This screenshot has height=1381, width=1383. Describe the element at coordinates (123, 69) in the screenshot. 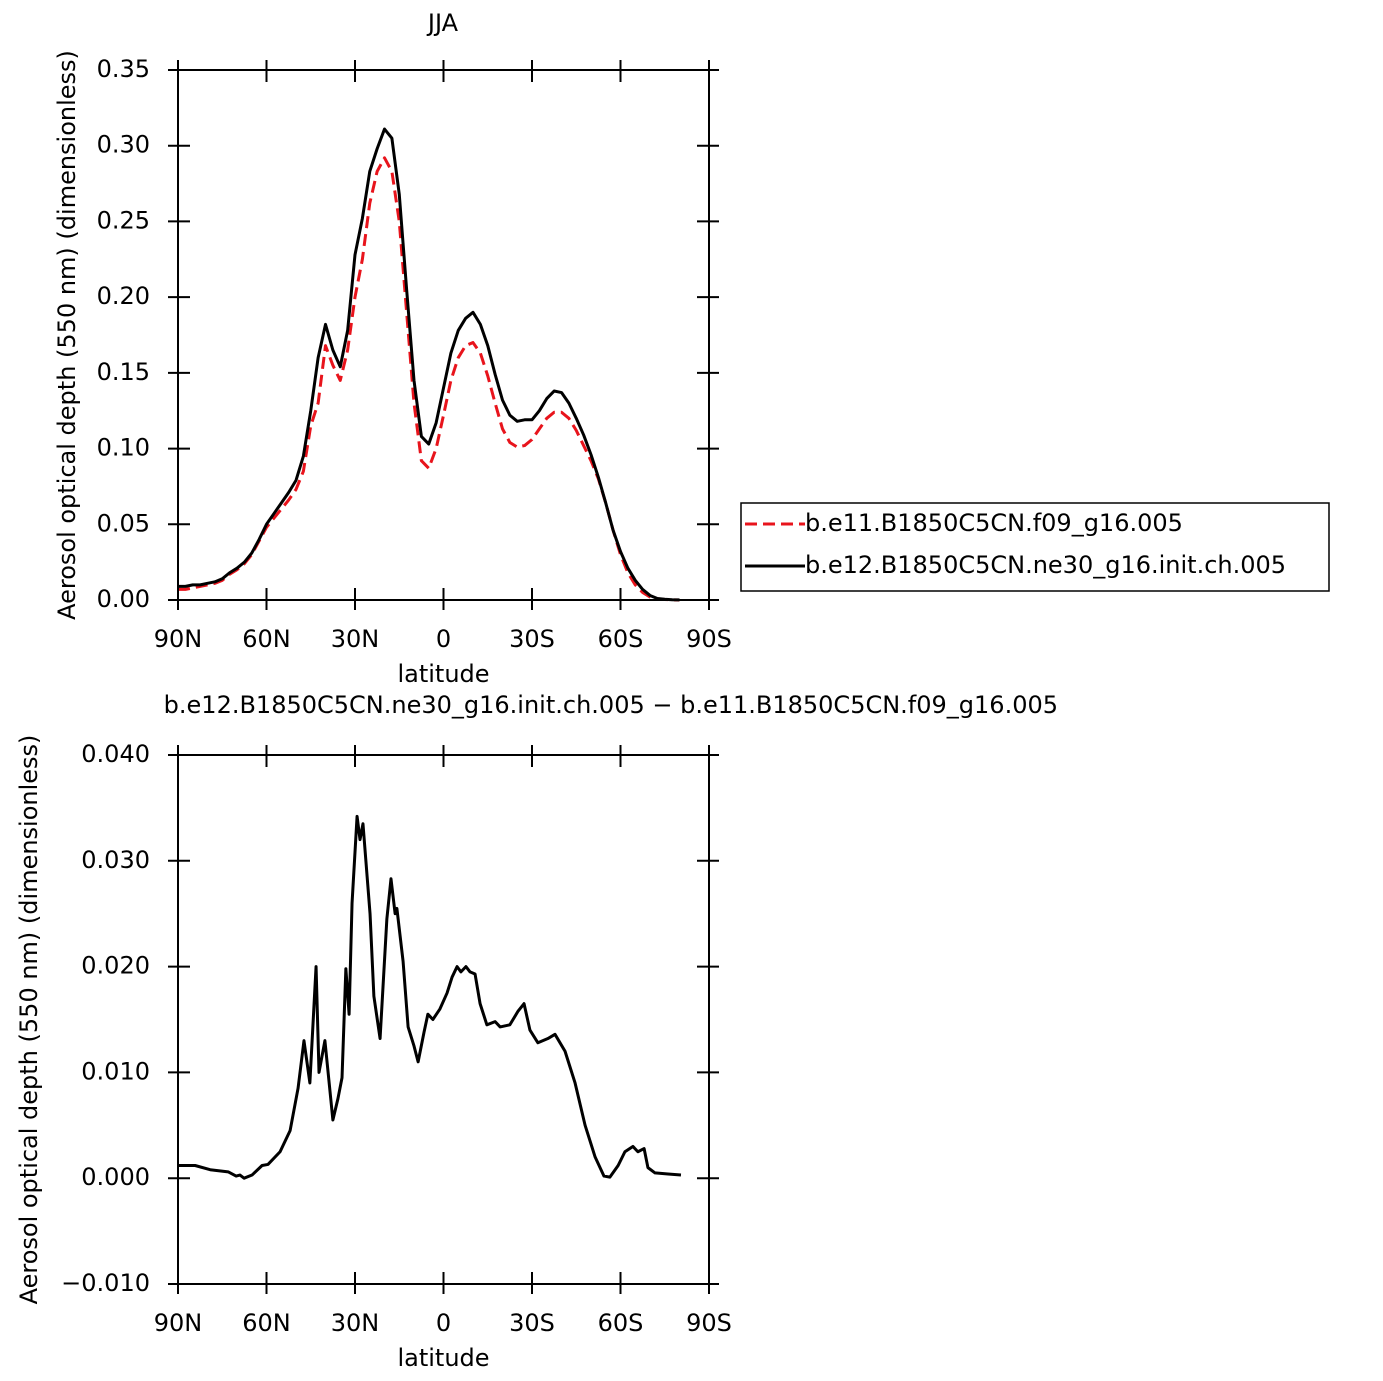

I see `y-tick-label: 0.35` at that location.